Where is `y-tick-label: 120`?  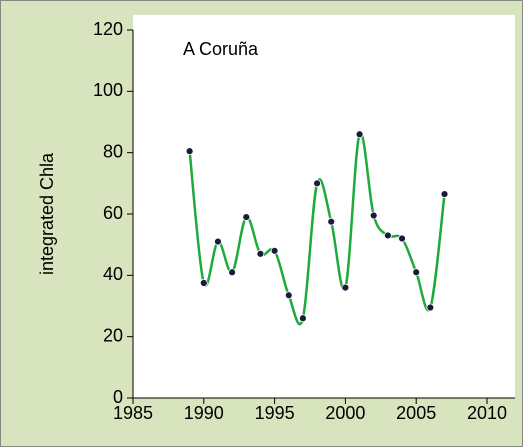
y-tick-label: 120 is located at coordinates (108, 29).